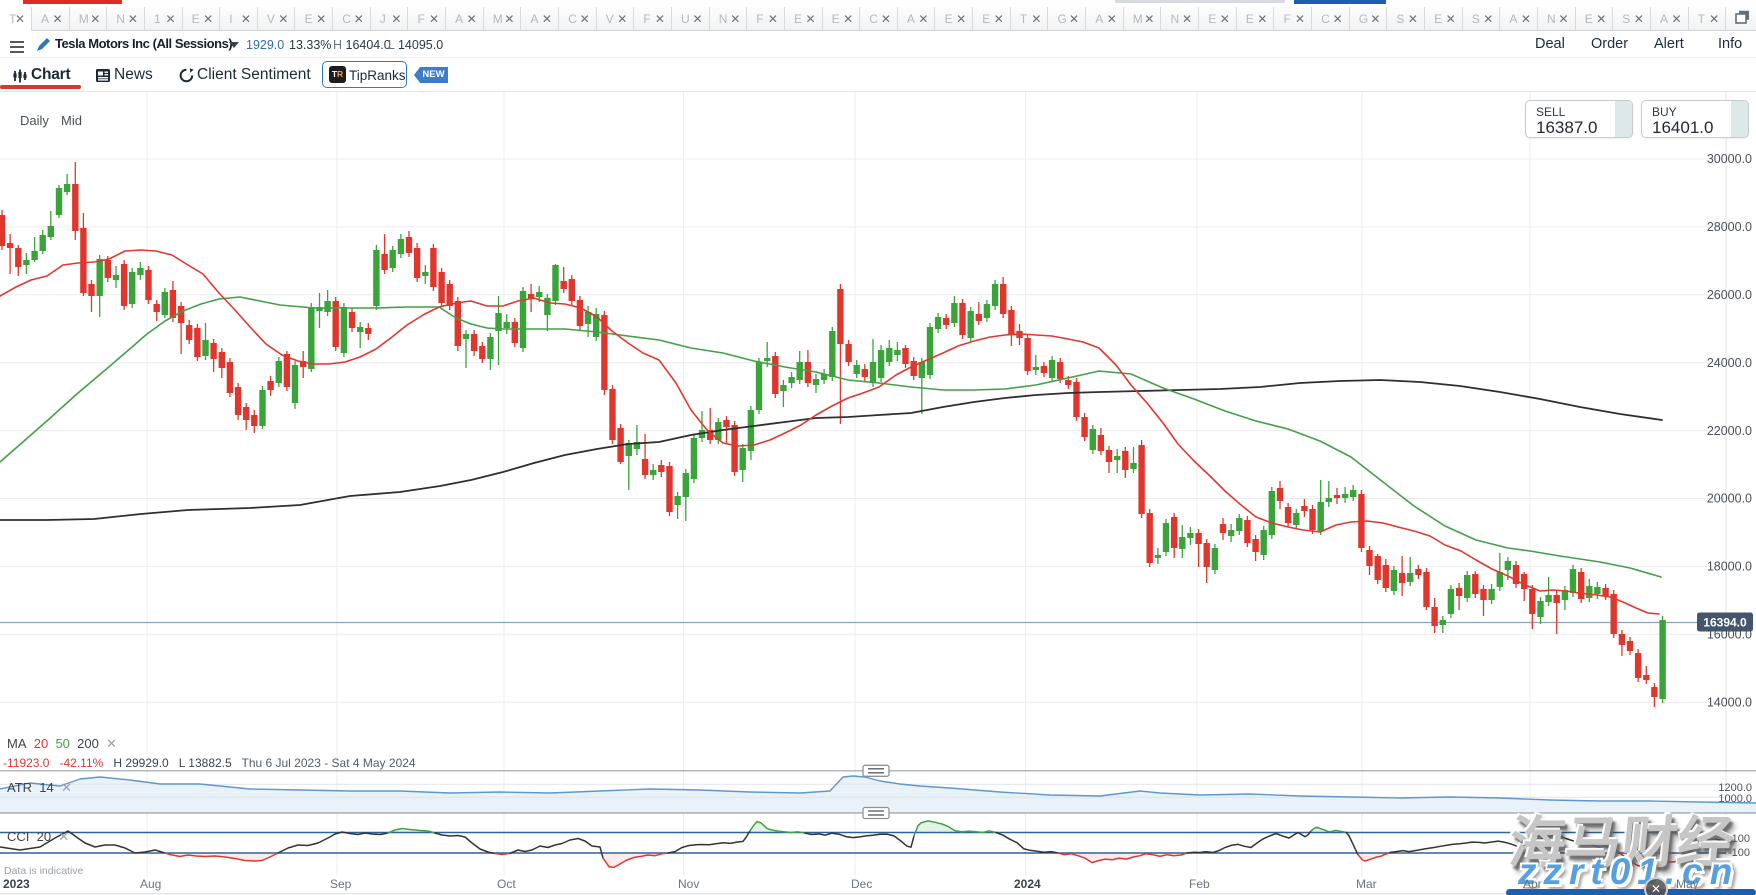  I want to click on svg-text: Mar, so click(1366, 884).